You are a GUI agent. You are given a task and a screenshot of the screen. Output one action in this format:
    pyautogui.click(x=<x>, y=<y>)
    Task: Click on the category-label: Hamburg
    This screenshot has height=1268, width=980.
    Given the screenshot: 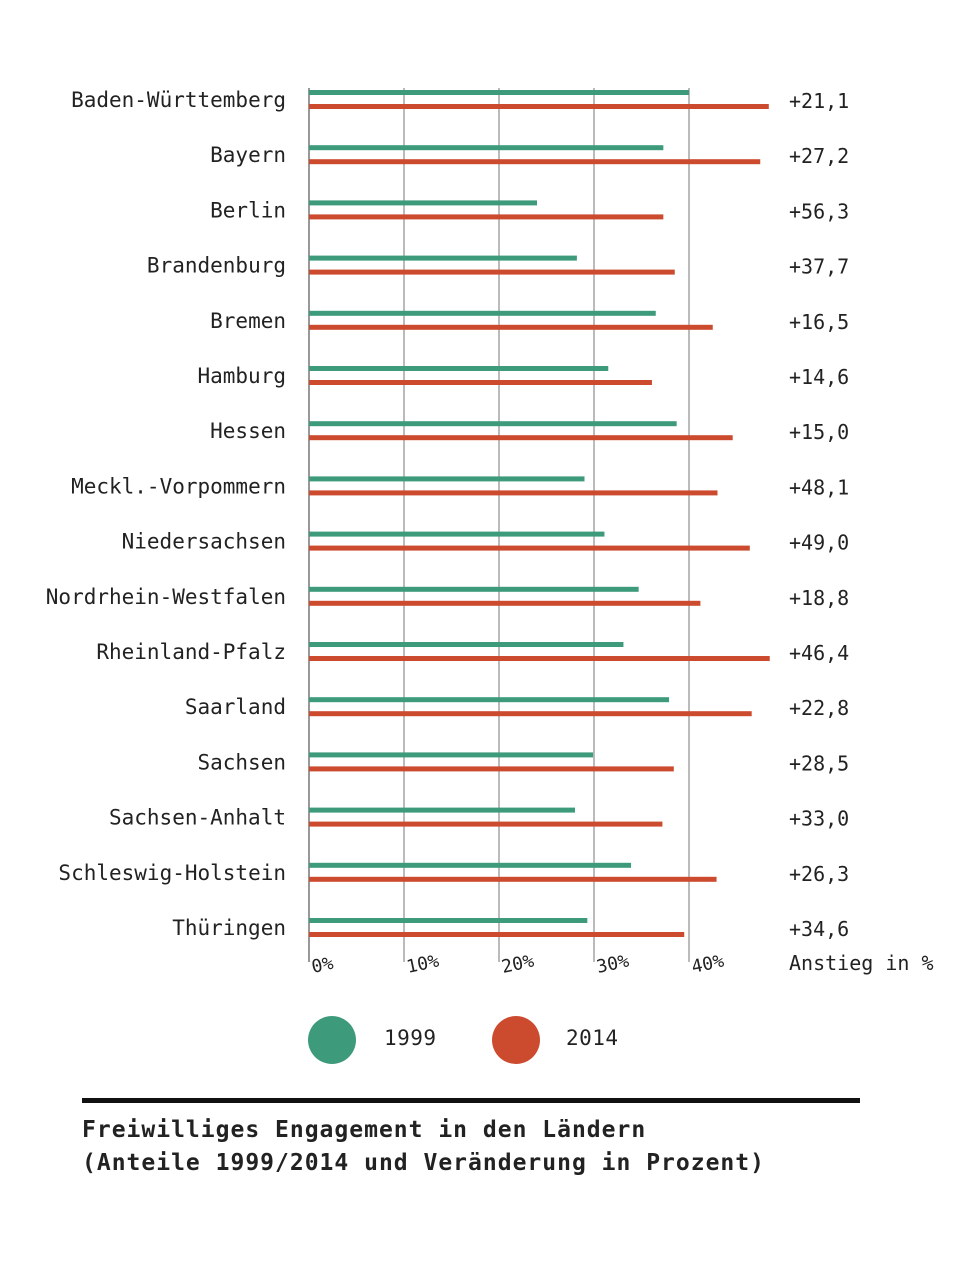 What is the action you would take?
    pyautogui.click(x=241, y=376)
    